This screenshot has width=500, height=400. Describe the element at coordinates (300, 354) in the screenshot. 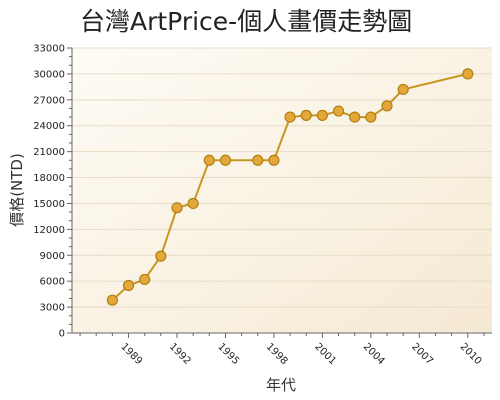

I see `x-axis-ticks: 1989 1992 1995 1998 2001 2004 2007 2010` at that location.